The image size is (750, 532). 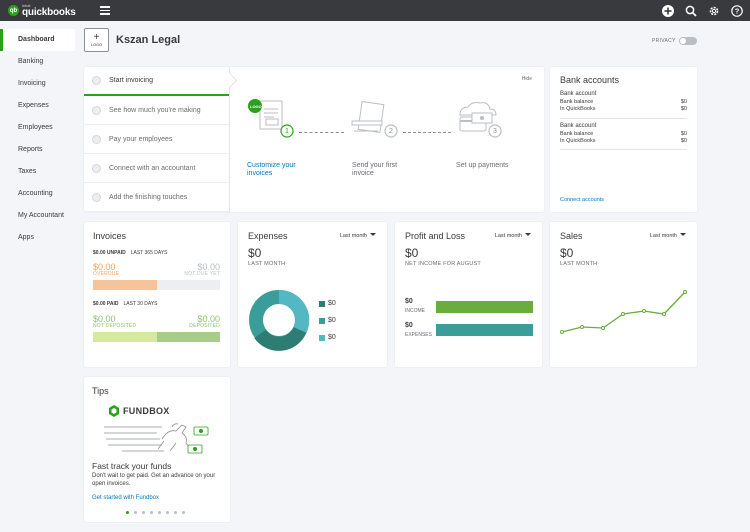 I want to click on unpaid-amount: $0.00 UNPAID, so click(x=109, y=253).